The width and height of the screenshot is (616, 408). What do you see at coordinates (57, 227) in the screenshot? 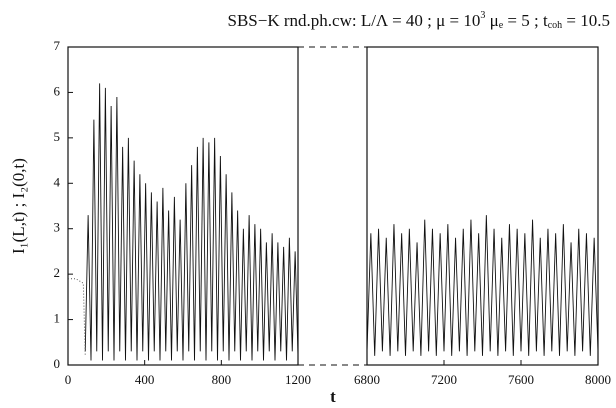
I see `y-tick-label: 3` at bounding box center [57, 227].